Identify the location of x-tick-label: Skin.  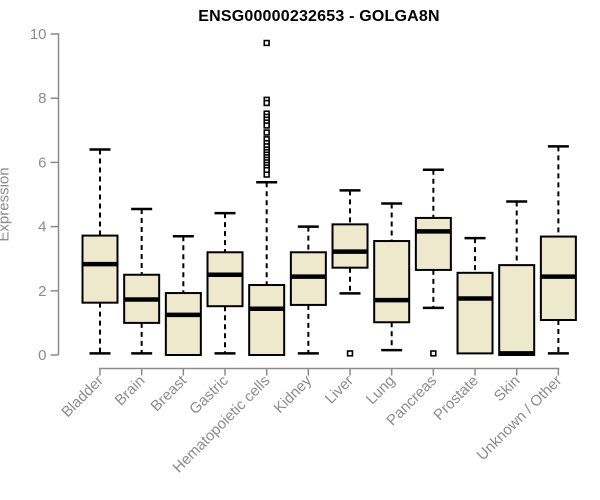
(507, 388).